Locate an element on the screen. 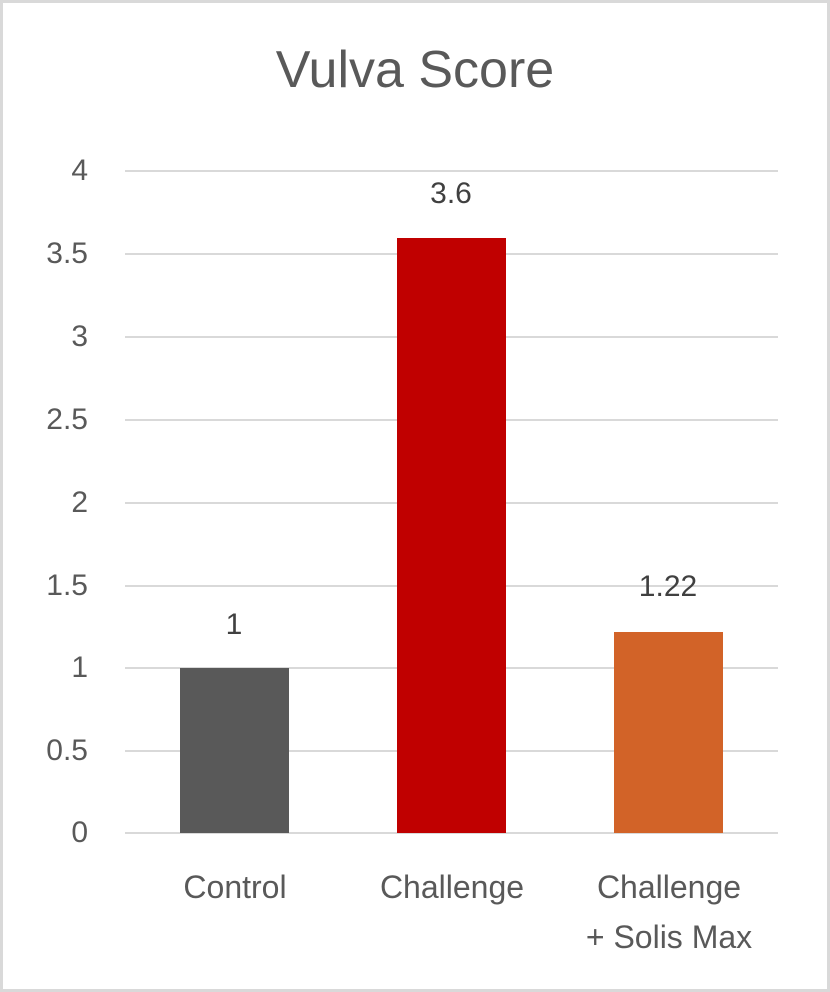 The width and height of the screenshot is (830, 992). x-label-control: Control is located at coordinates (235, 887).